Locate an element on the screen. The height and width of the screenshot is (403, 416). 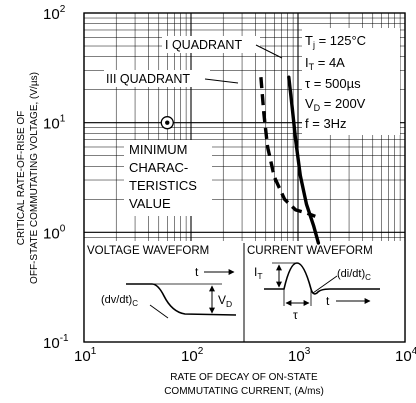
condition-tj: Tj = 125°C is located at coordinates (335, 41).